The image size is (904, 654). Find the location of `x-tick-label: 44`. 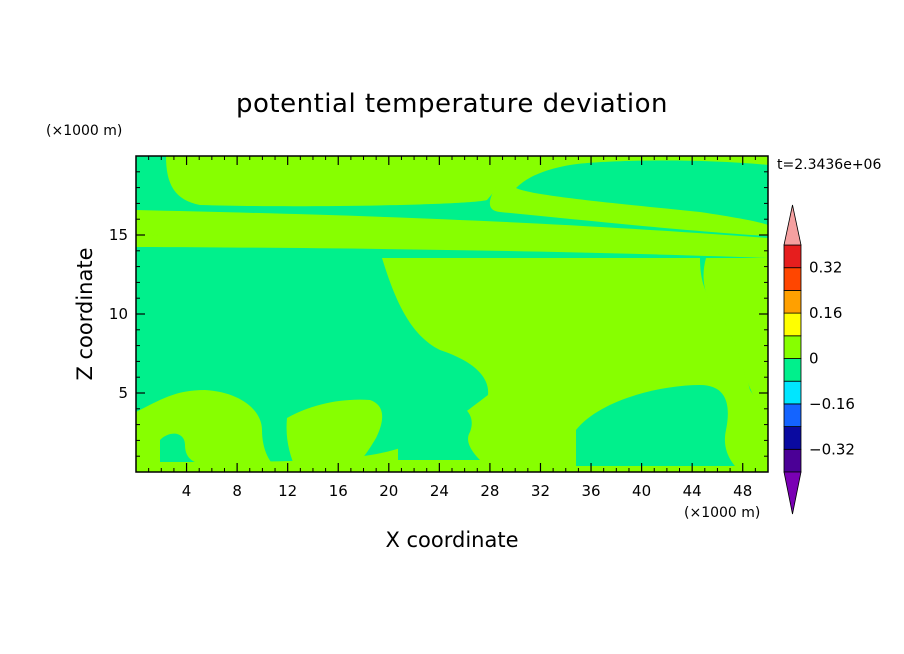

x-tick-label: 44 is located at coordinates (692, 491).